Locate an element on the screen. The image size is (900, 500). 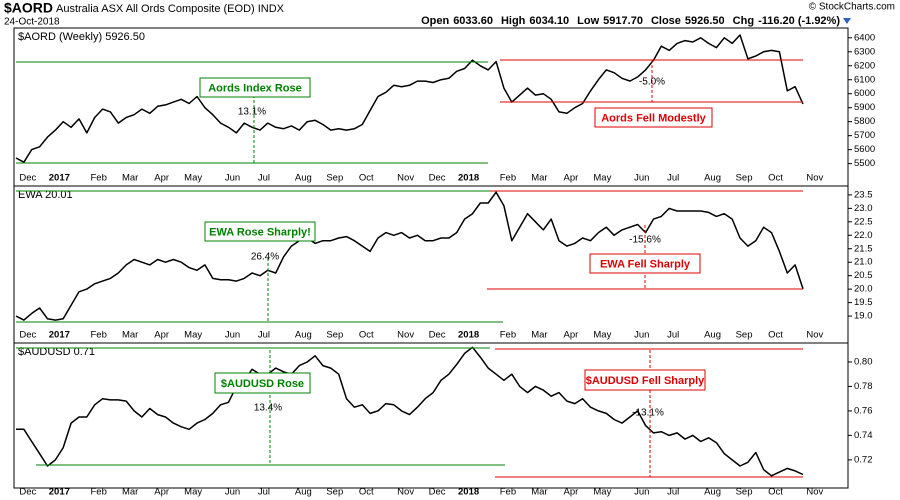
pct-label: 26.4% is located at coordinates (265, 257).